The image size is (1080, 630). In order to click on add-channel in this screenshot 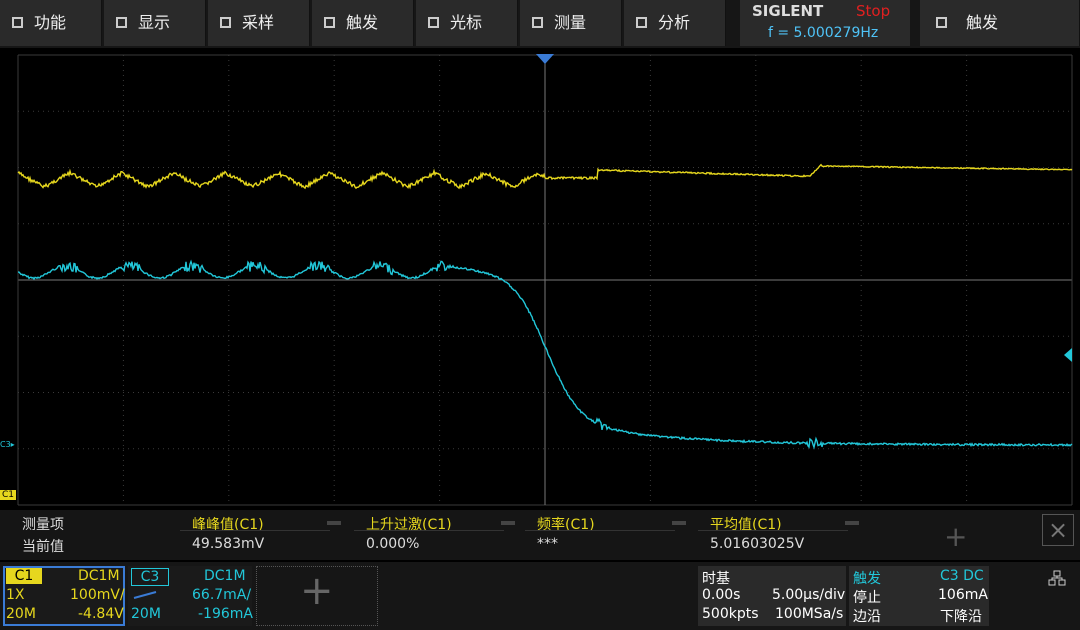, I will do `click(317, 596)`.